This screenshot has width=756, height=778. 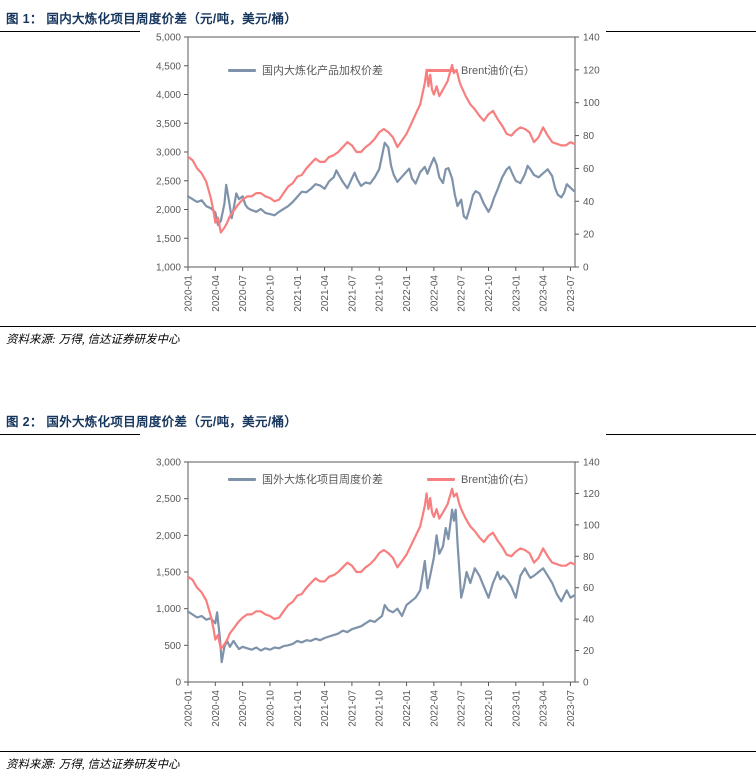 What do you see at coordinates (378, 339) in the screenshot?
I see `figure-1-source-note: 资料来源: 万得, 信达证券研发中心` at bounding box center [378, 339].